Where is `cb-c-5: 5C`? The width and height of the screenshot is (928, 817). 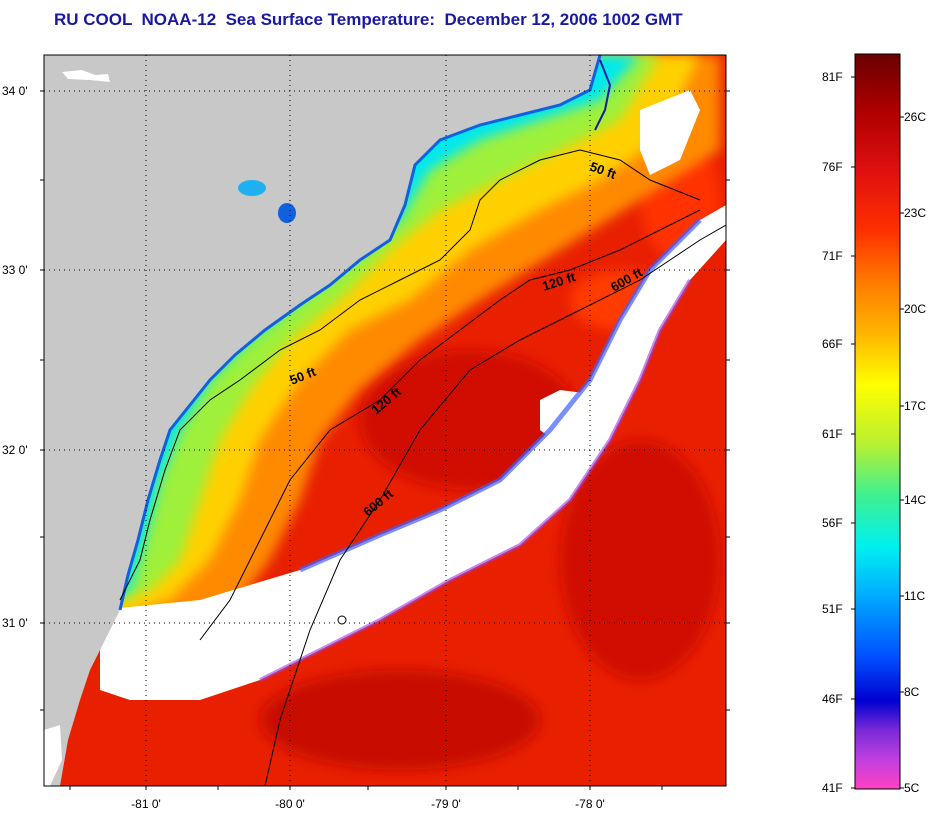
cb-c-5: 5C is located at coordinates (912, 788).